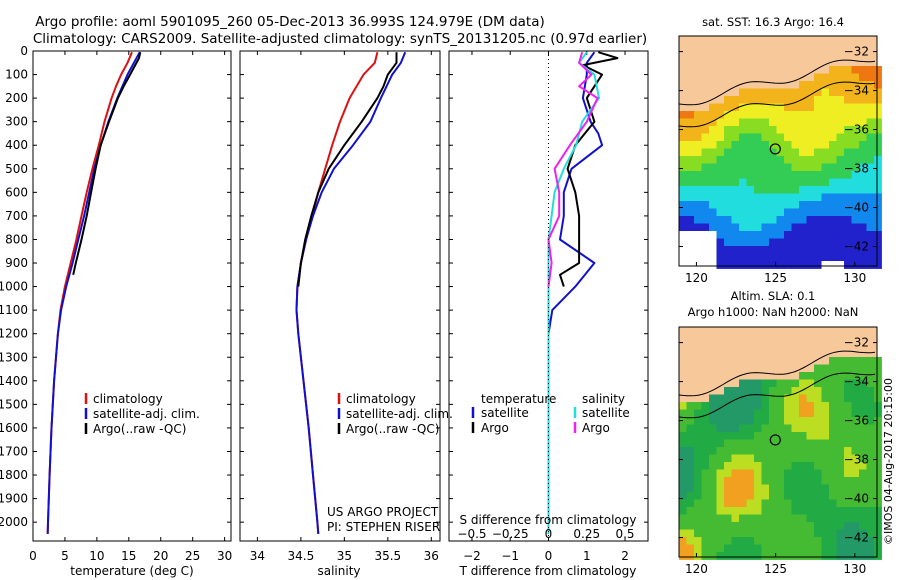  I want to click on s-tick-label: −0.25, so click(510, 534).